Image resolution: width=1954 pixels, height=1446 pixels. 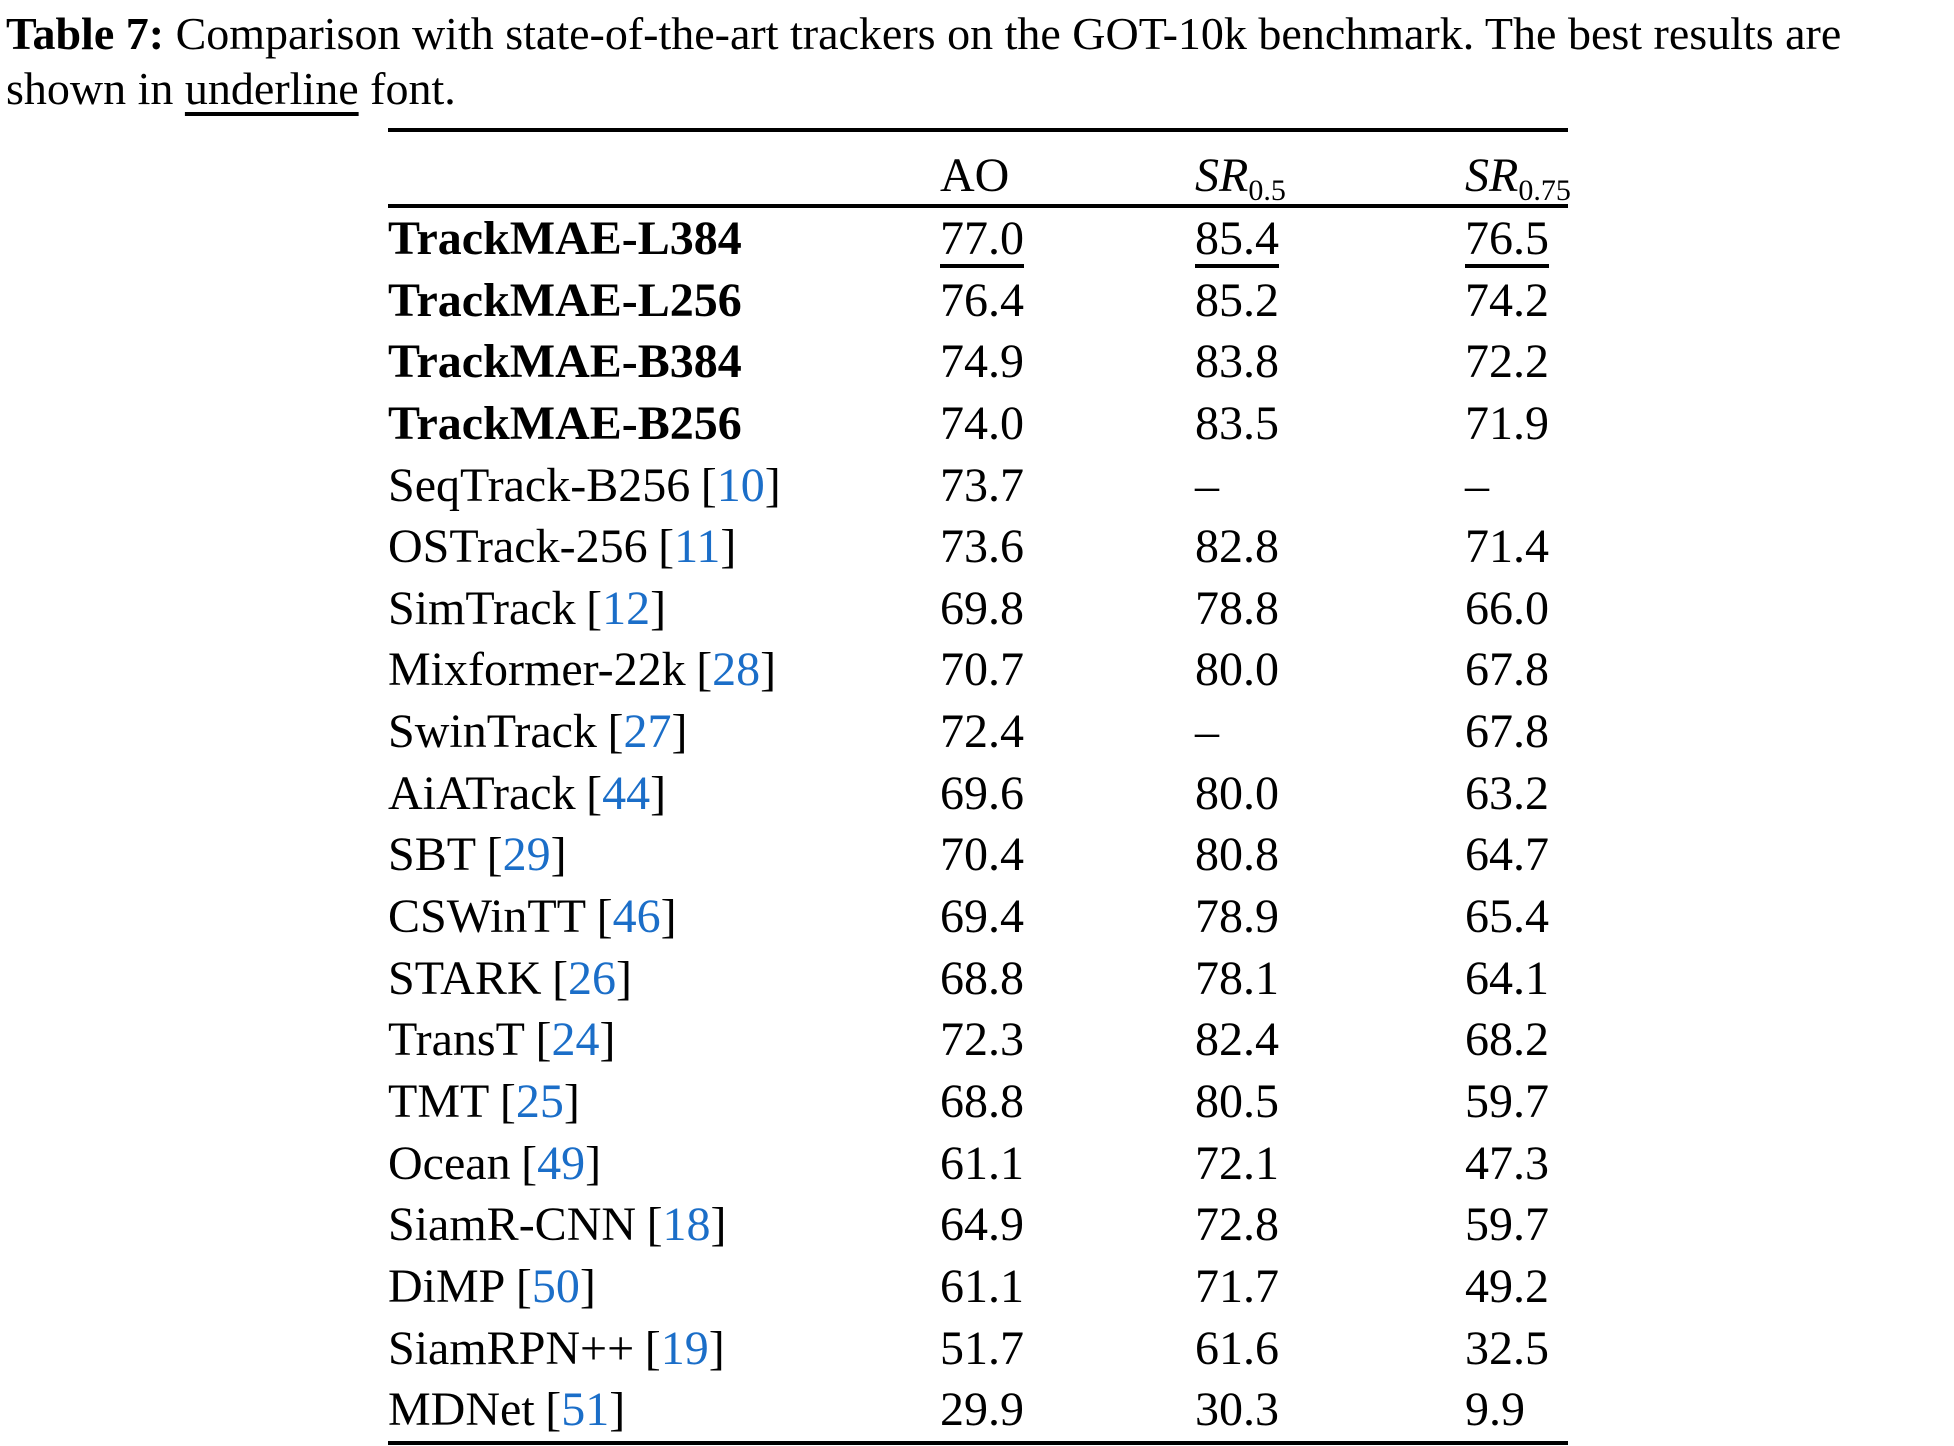 I want to click on citation-link: [51], so click(x=585, y=1409).